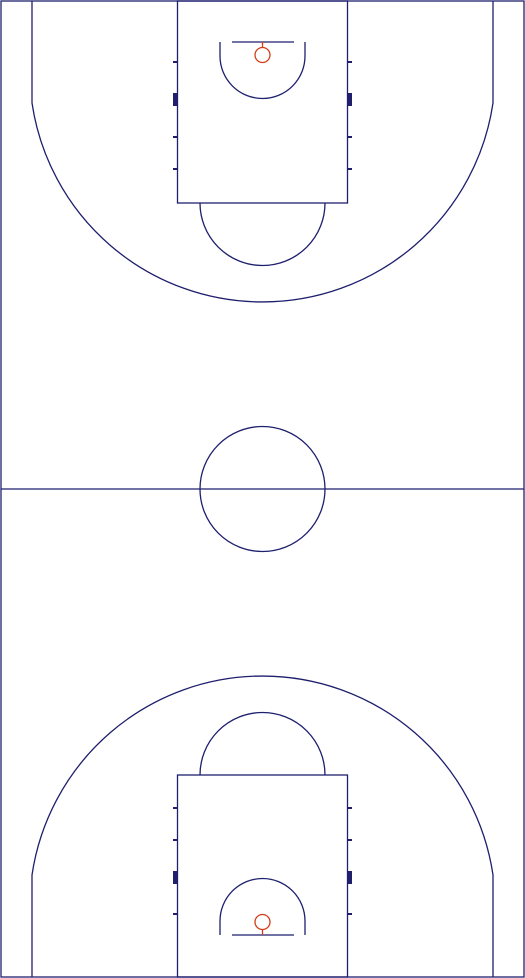  Describe the element at coordinates (262, 922) in the screenshot. I see `bottom-rim` at that location.